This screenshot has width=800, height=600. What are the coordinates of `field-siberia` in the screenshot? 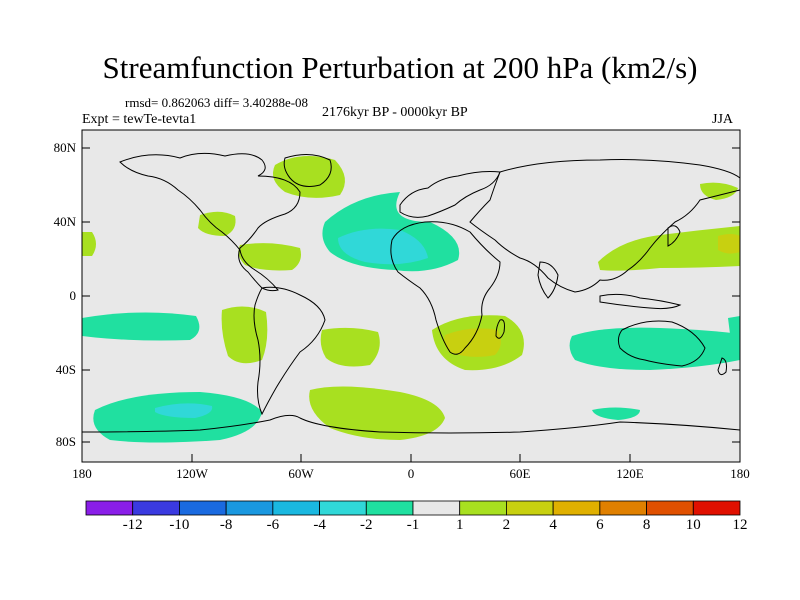 It's located at (719, 191).